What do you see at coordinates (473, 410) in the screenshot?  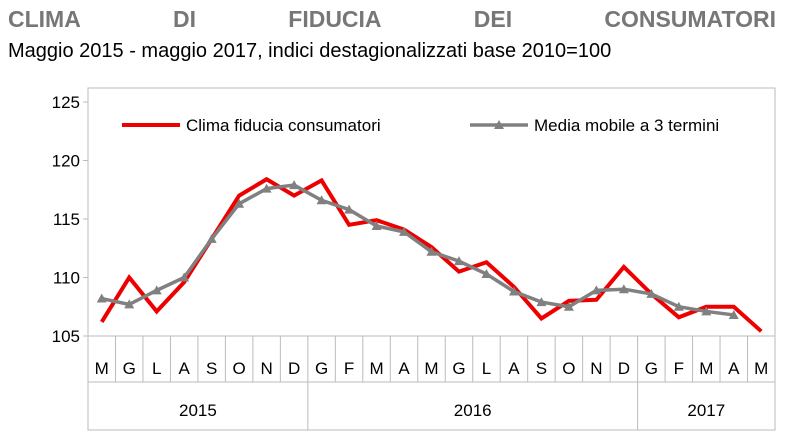 I see `year-label: 2016` at bounding box center [473, 410].